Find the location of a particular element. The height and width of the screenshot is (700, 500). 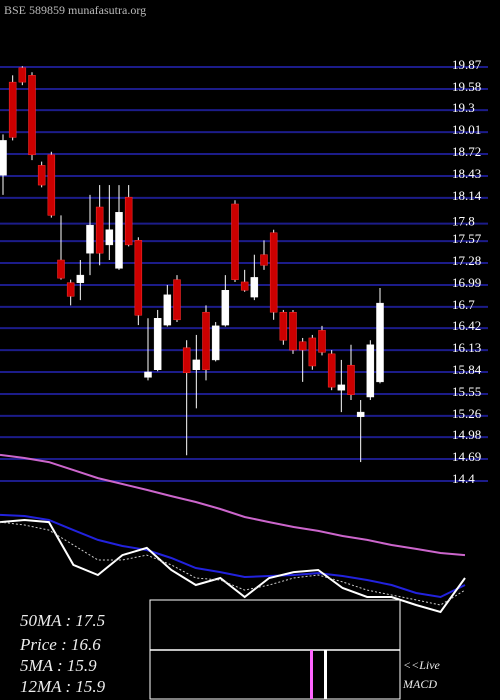

readout: Price : 16.6 is located at coordinates (60, 644).